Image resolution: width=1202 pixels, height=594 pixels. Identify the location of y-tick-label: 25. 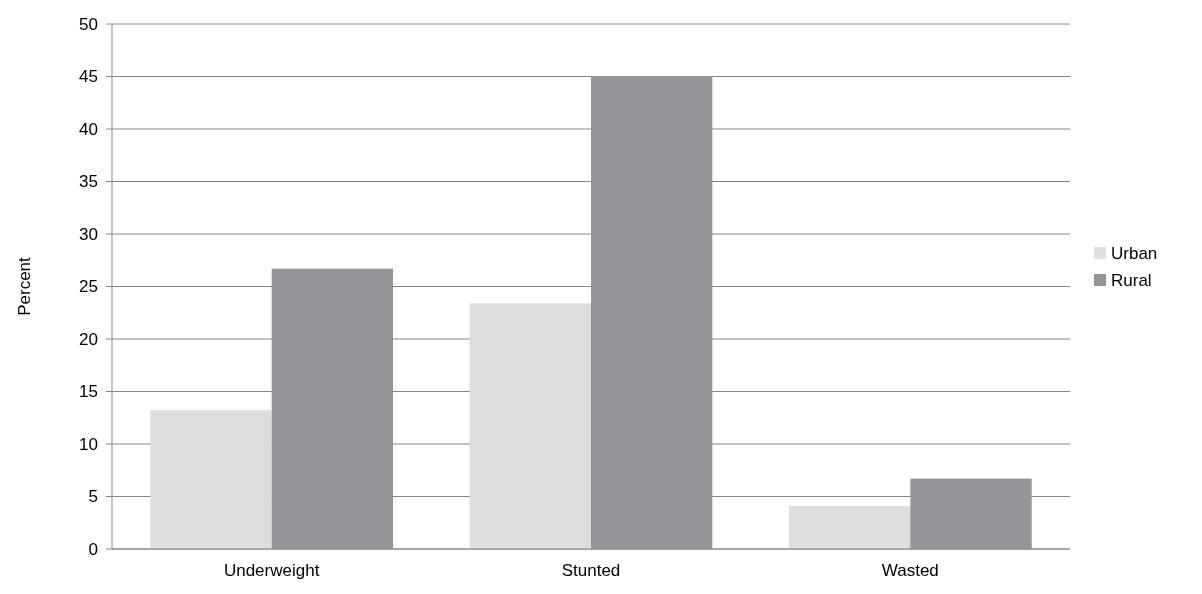
(88, 287).